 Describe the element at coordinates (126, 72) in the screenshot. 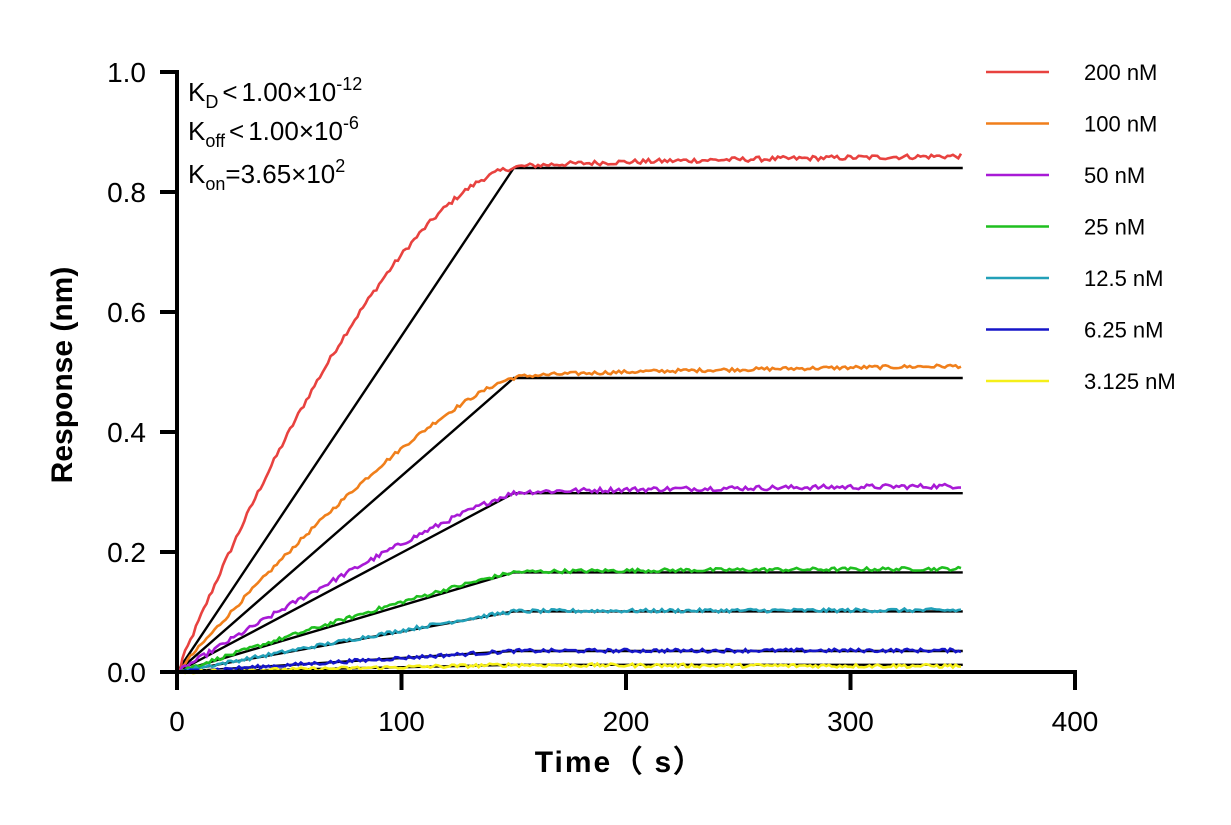

I see `y-tick-label: 1.0` at that location.